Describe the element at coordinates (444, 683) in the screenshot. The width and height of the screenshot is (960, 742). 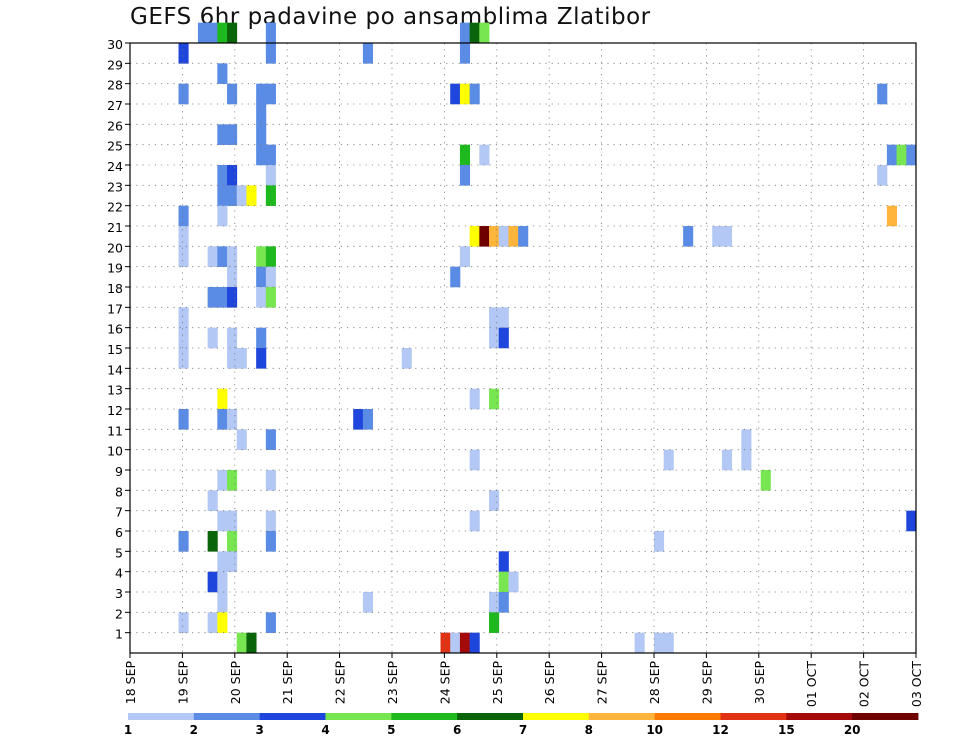
I see `x-tick-label: 24 SEP` at that location.